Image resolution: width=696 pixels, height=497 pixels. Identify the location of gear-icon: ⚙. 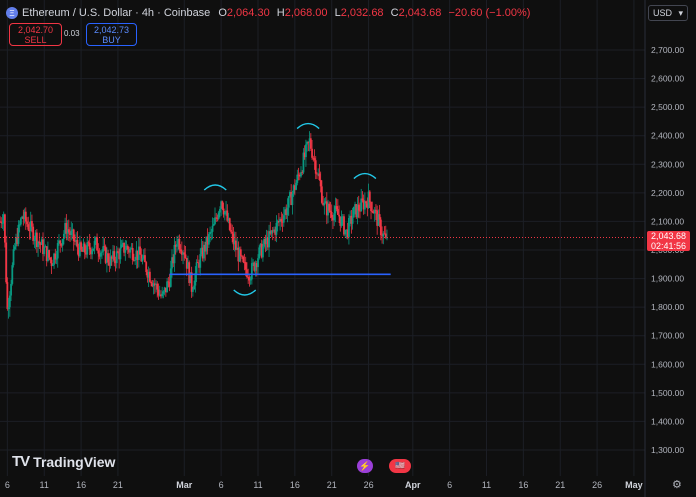
(677, 485).